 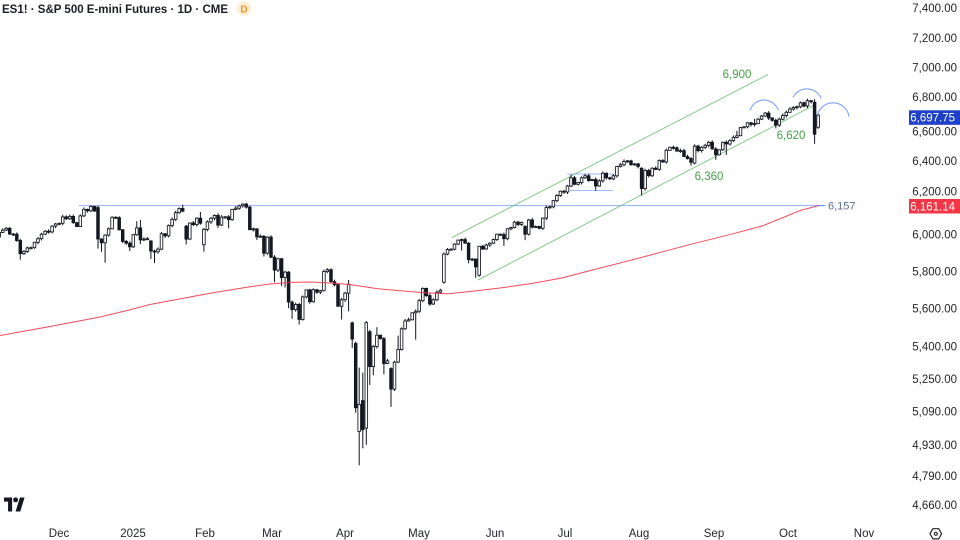 What do you see at coordinates (495, 534) in the screenshot?
I see `svg-text: Jun` at bounding box center [495, 534].